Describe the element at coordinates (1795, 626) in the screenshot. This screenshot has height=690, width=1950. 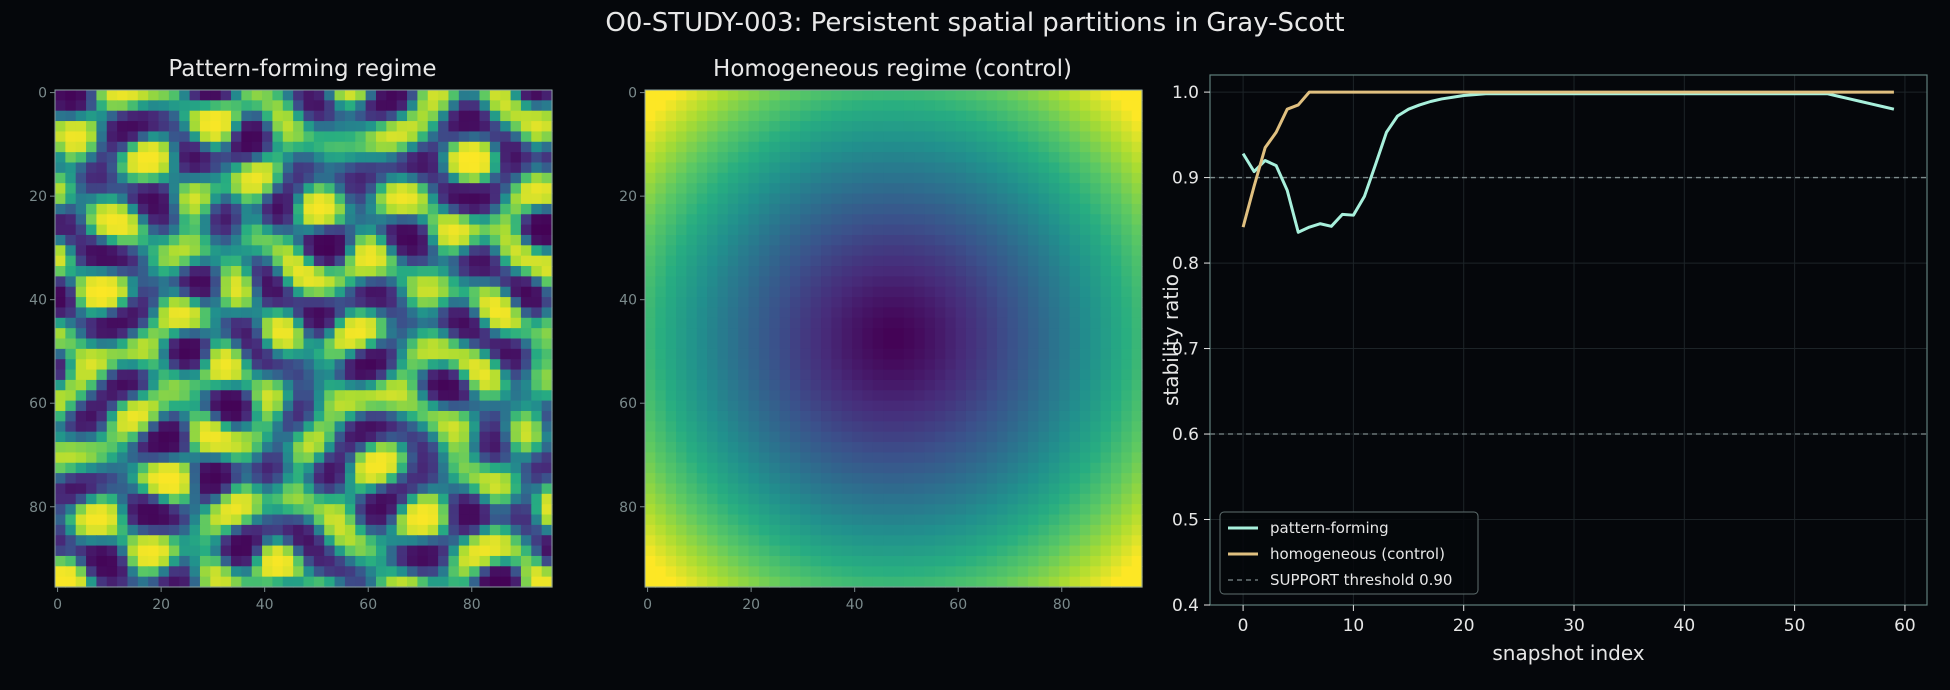
I see `x-tick-label: 50` at that location.